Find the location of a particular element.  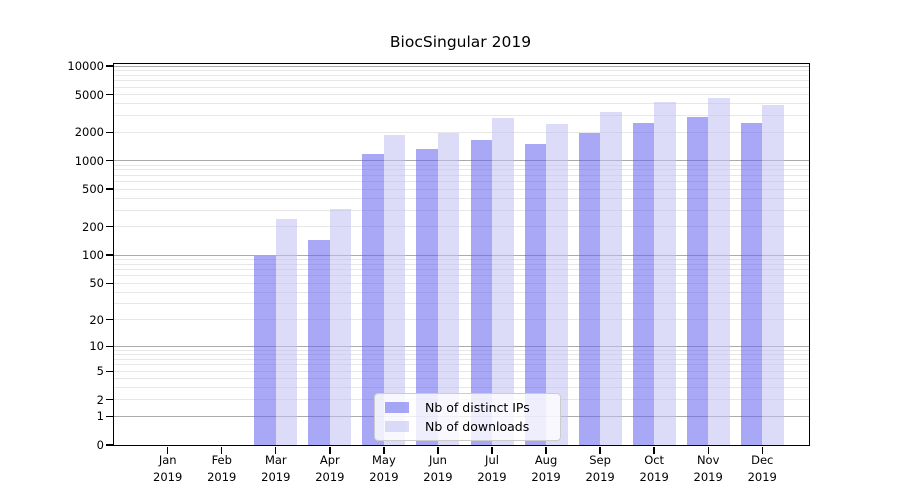

x-tick-label-aug: Aug 2019 is located at coordinates (546, 468).